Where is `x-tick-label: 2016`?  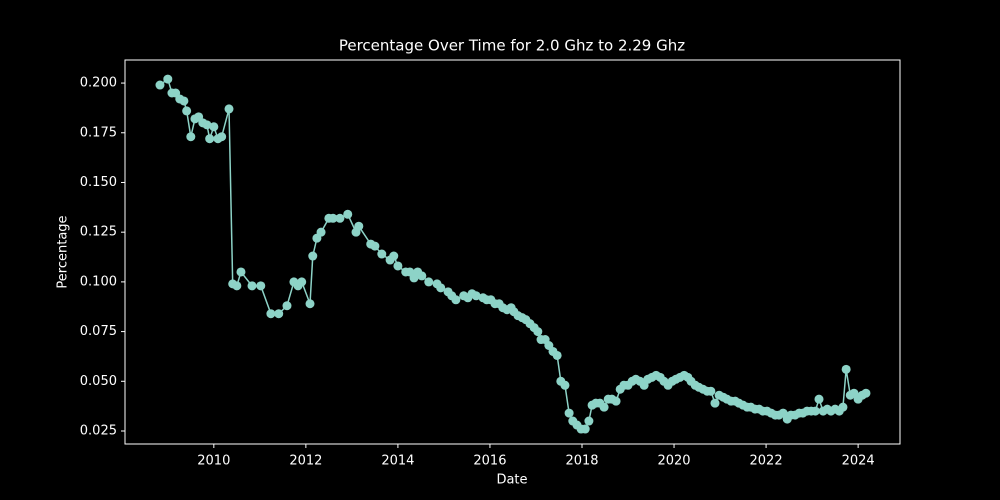 x-tick-label: 2016 is located at coordinates (489, 461).